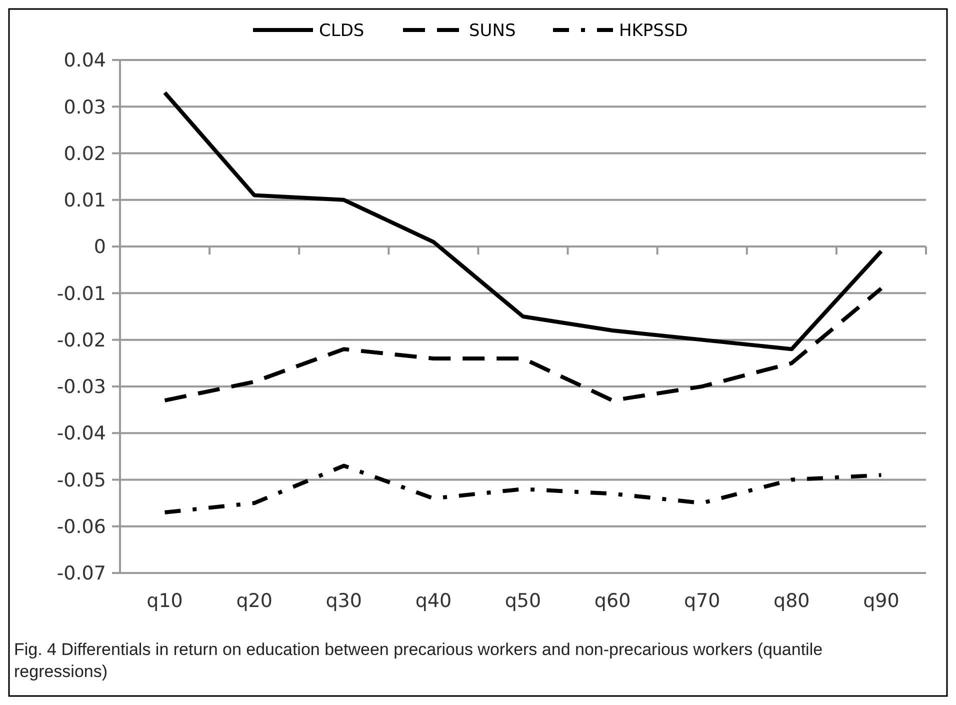 Image resolution: width=956 pixels, height=705 pixels. Describe the element at coordinates (81, 340) in the screenshot. I see `y-tick-label: -0.02` at that location.